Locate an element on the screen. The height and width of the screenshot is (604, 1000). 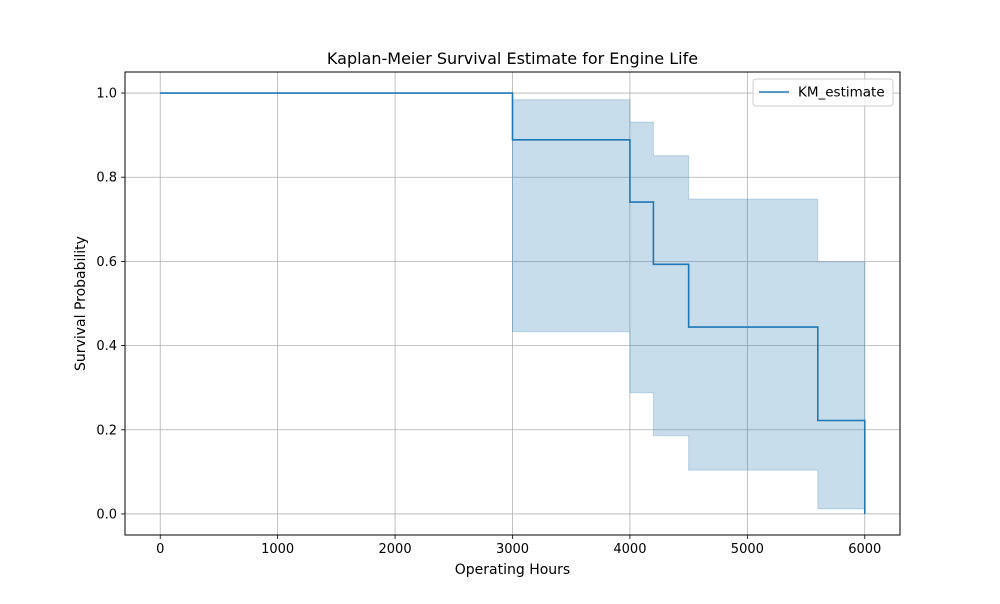
x-tick-label: 0 is located at coordinates (160, 549).